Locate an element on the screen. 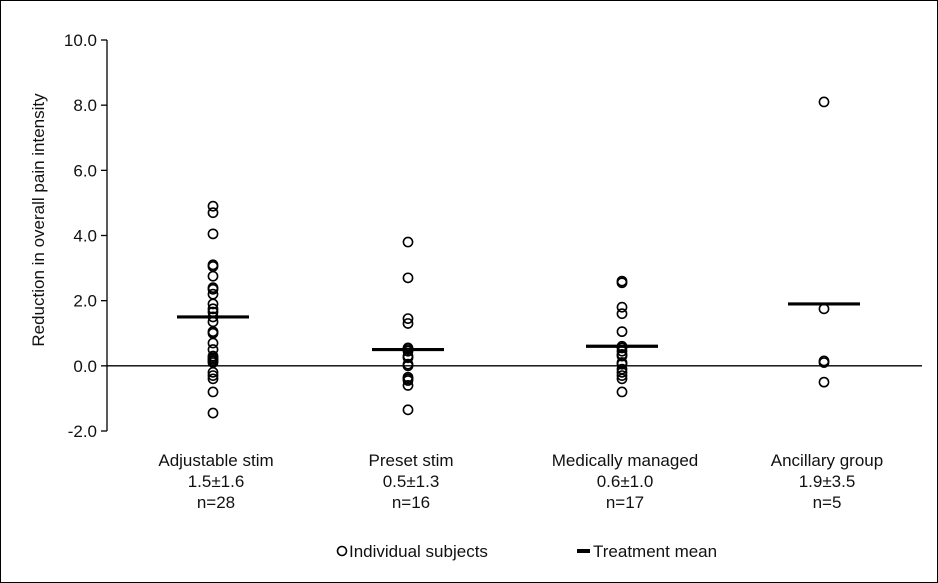 The image size is (938, 583). group-stat-label: 1.5±1.6 is located at coordinates (216, 481).